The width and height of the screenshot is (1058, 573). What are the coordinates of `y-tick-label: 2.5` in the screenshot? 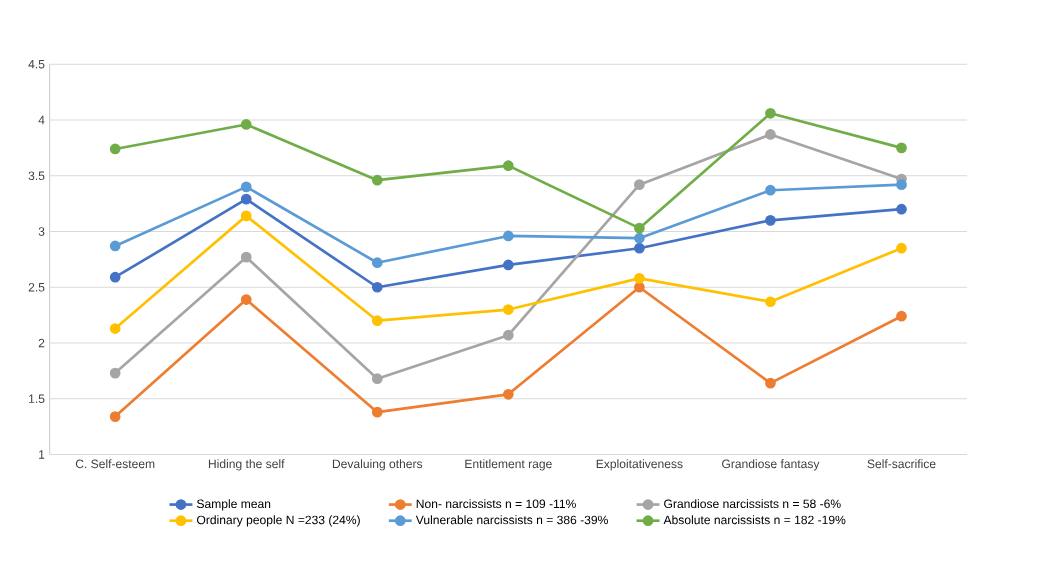 It's located at (36, 287).